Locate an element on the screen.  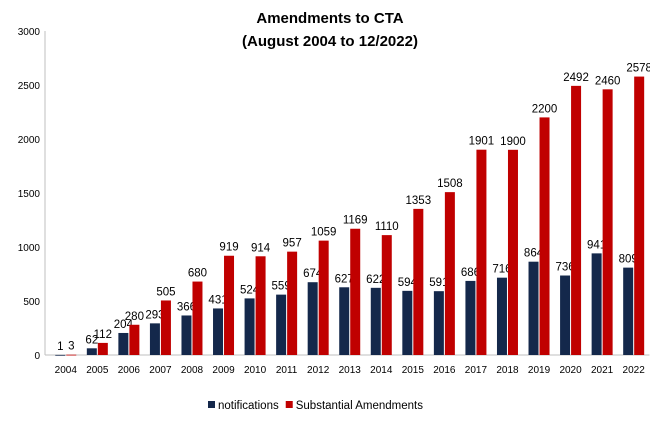
x-tick-label: 2019 is located at coordinates (539, 370).